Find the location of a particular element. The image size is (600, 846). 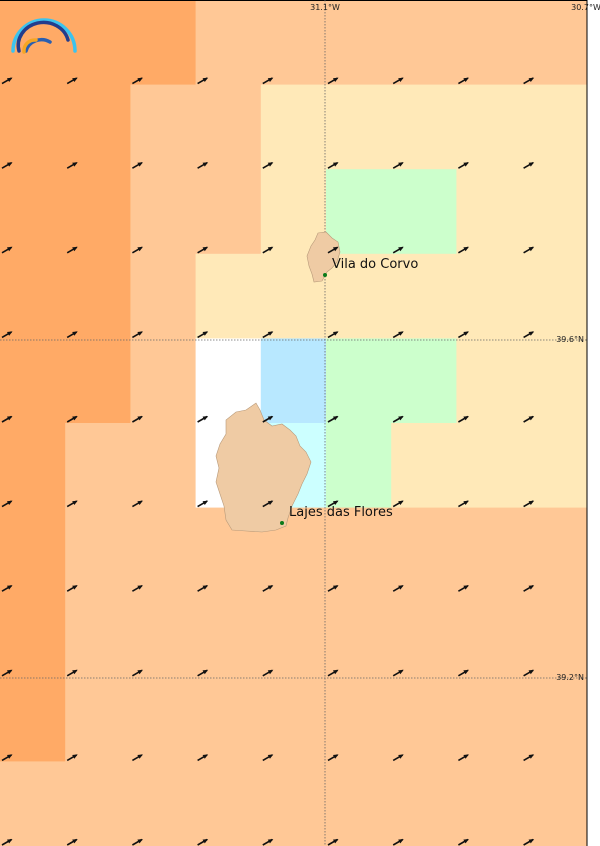

vila-do-corvo-marker is located at coordinates (325, 275).